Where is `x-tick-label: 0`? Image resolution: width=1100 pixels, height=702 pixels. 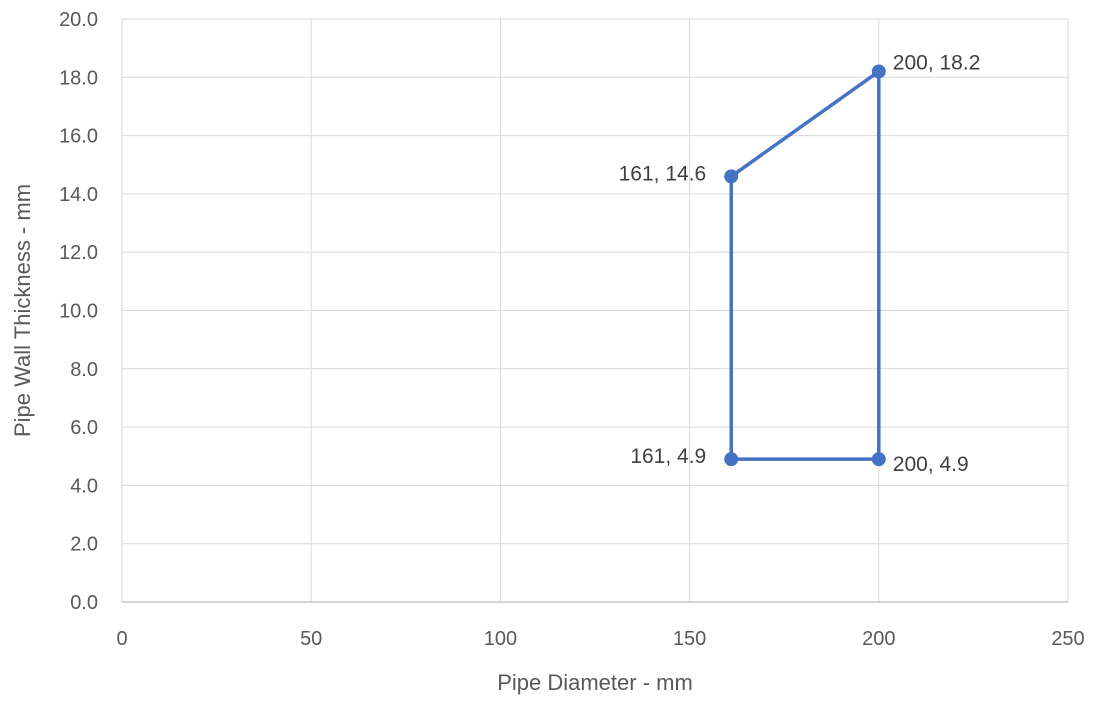
x-tick-label: 0 is located at coordinates (121, 639).